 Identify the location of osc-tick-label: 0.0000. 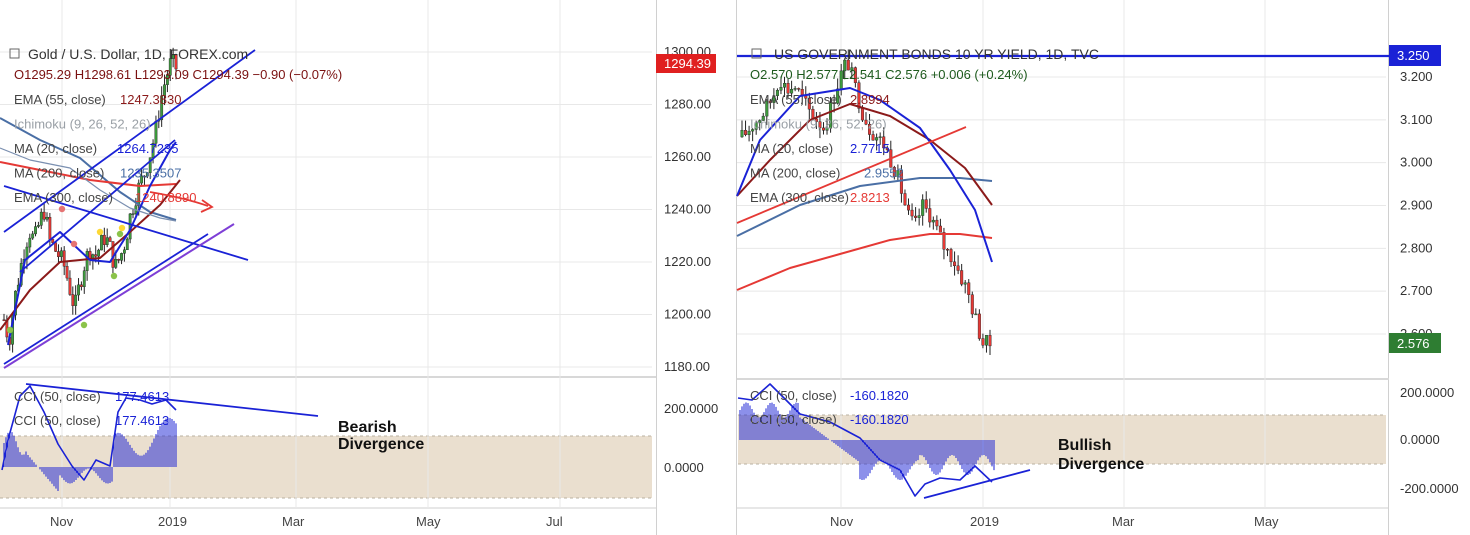
(684, 467).